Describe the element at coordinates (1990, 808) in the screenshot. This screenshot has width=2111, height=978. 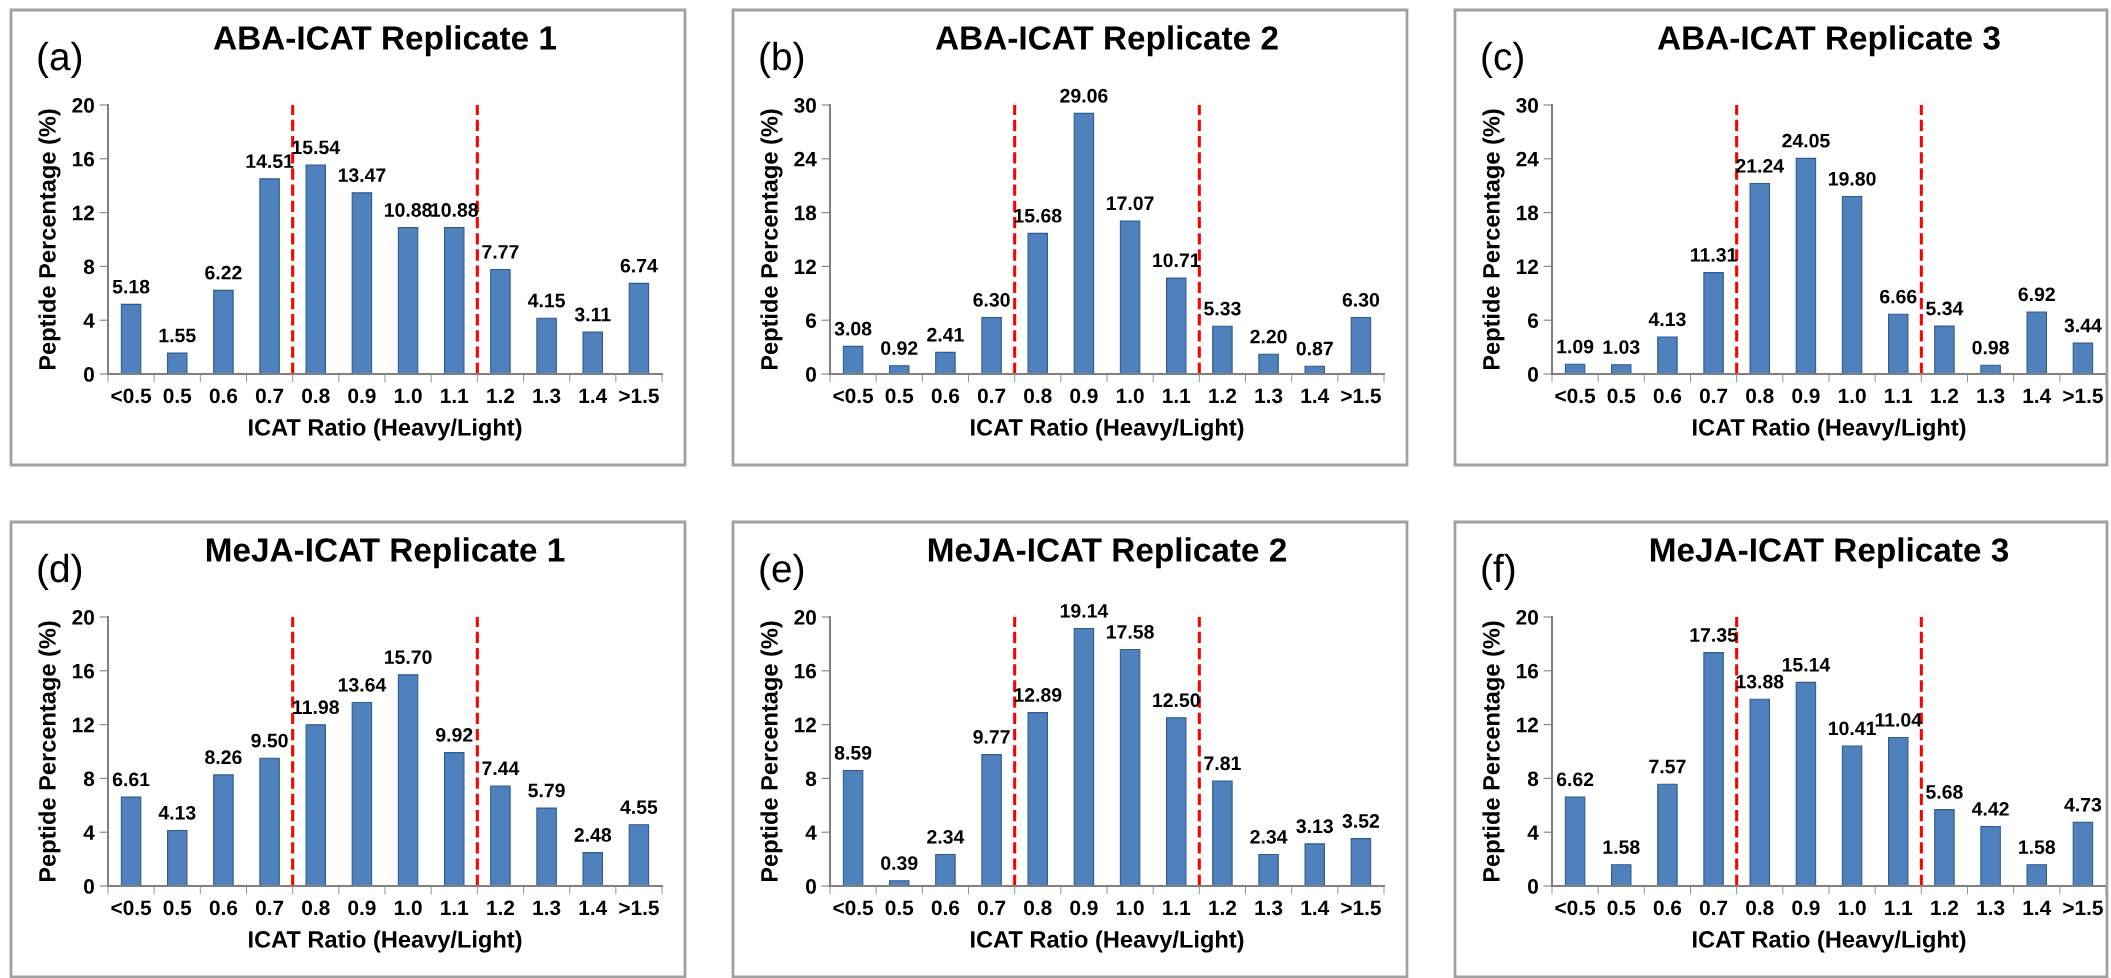
I see `data-label: 4.42` at that location.